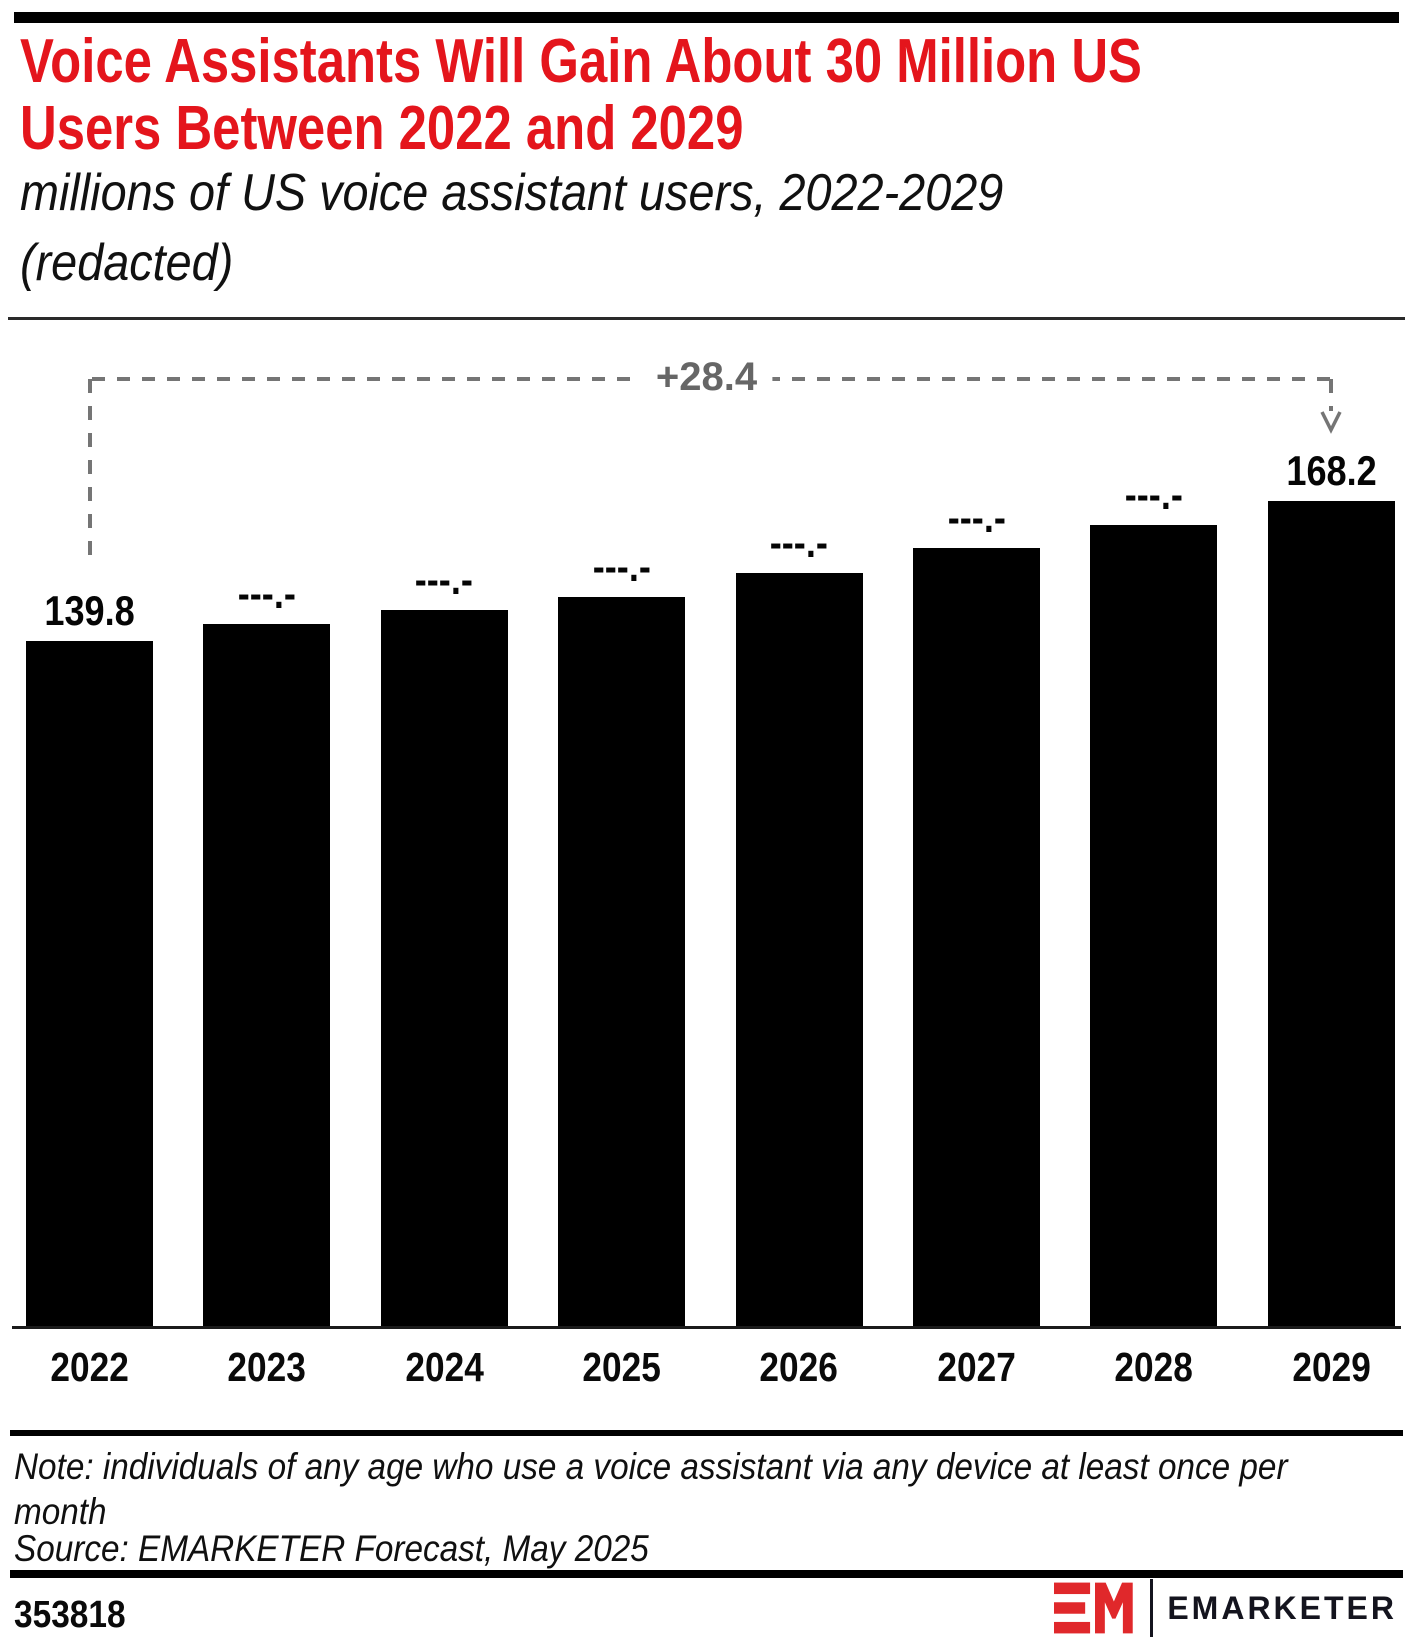  Describe the element at coordinates (266, 593) in the screenshot. I see `value-label-2023: ---.-` at that location.